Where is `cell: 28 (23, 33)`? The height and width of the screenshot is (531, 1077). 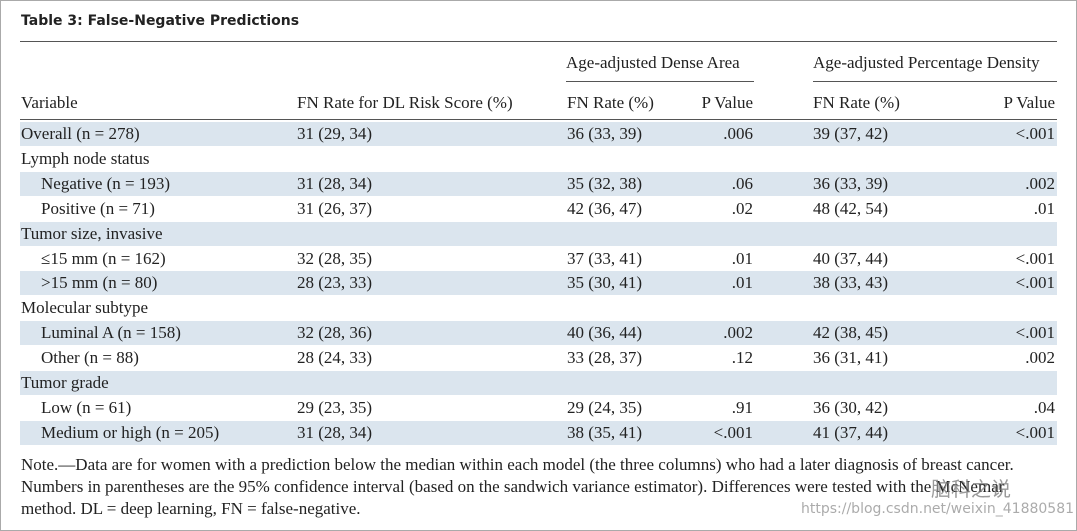 cell: 28 (23, 33) is located at coordinates (335, 283).